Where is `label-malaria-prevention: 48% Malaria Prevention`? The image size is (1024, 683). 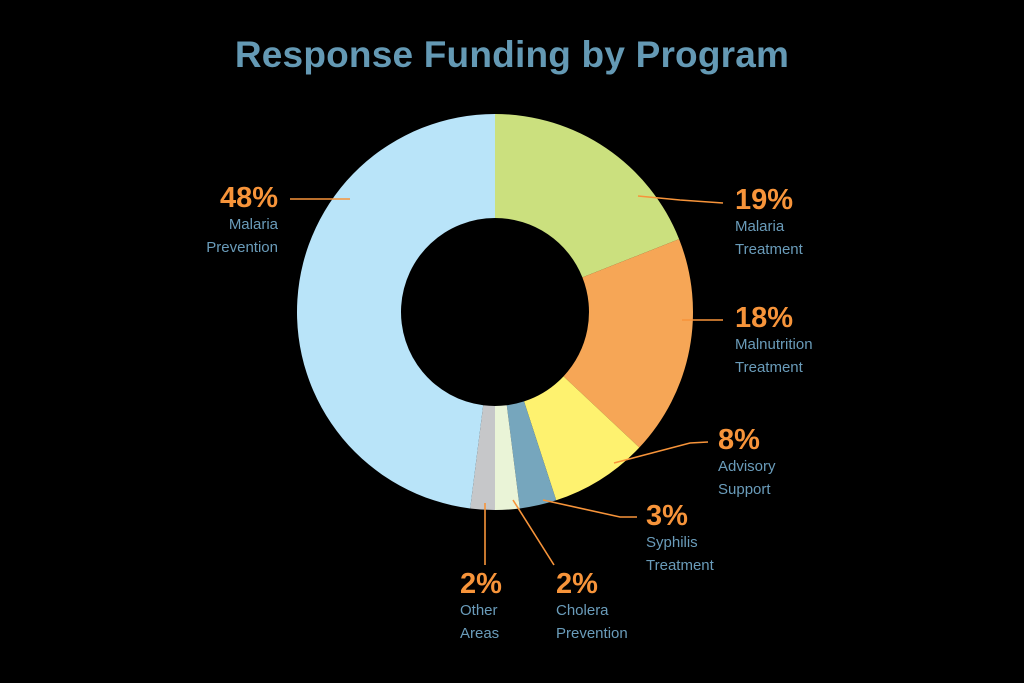
label-malaria-prevention: 48% Malaria Prevention is located at coordinates (229, 221).